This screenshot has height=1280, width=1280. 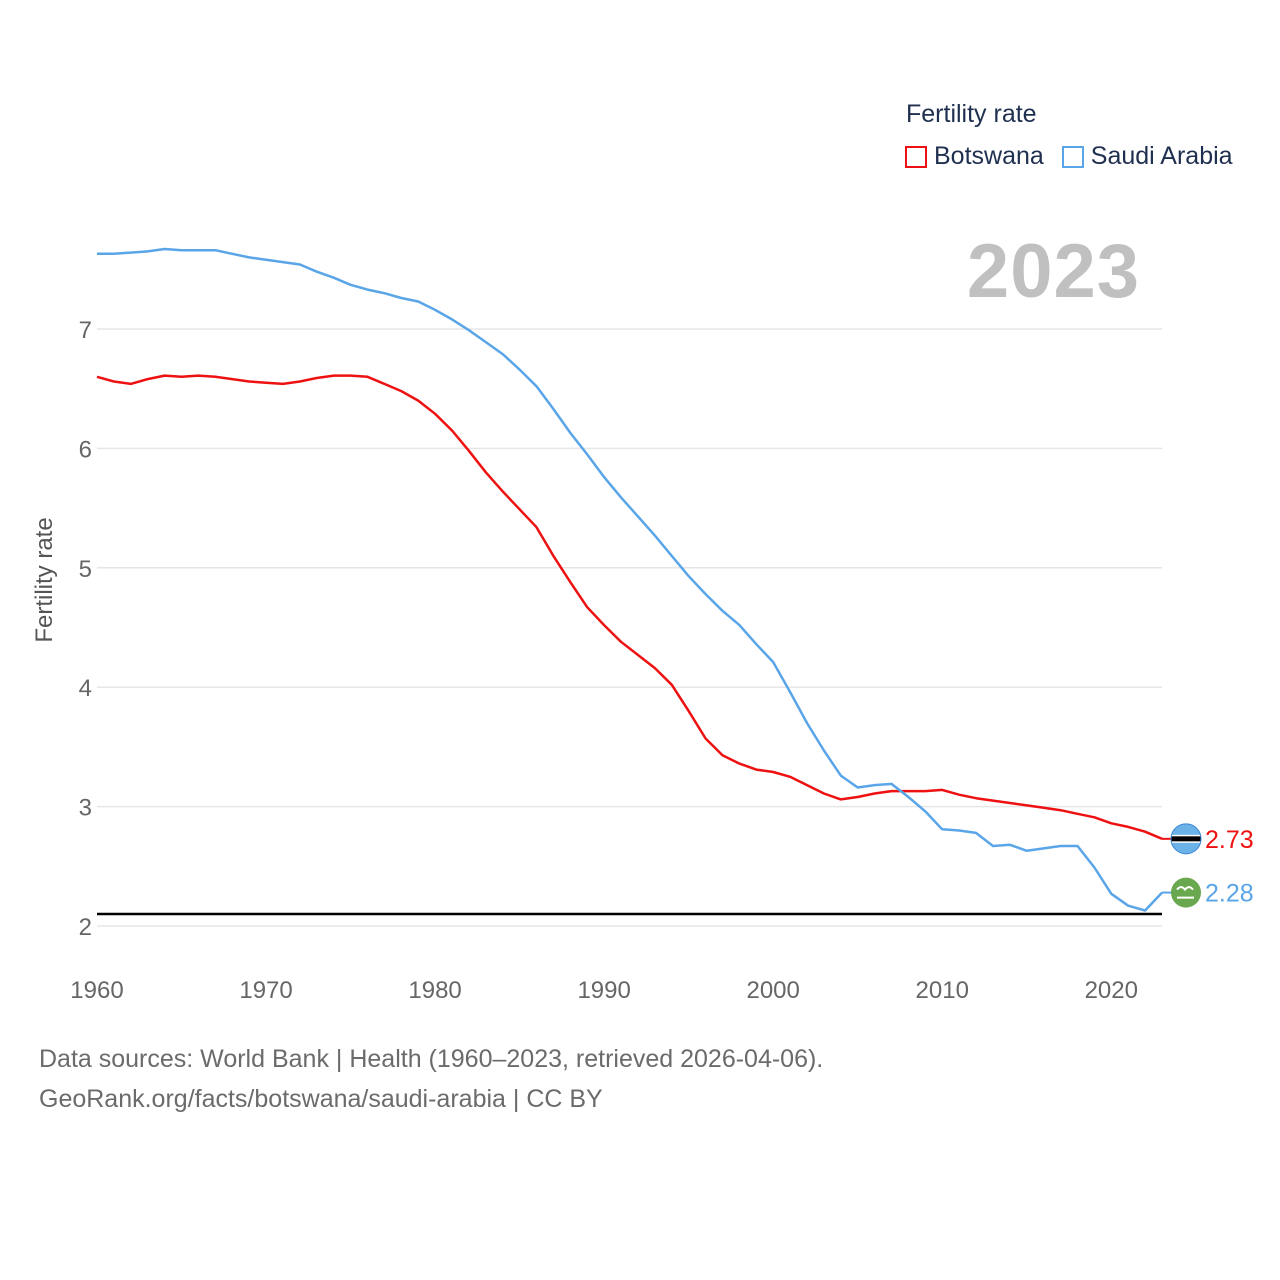 I want to click on y-tick-label: 6, so click(x=85, y=449).